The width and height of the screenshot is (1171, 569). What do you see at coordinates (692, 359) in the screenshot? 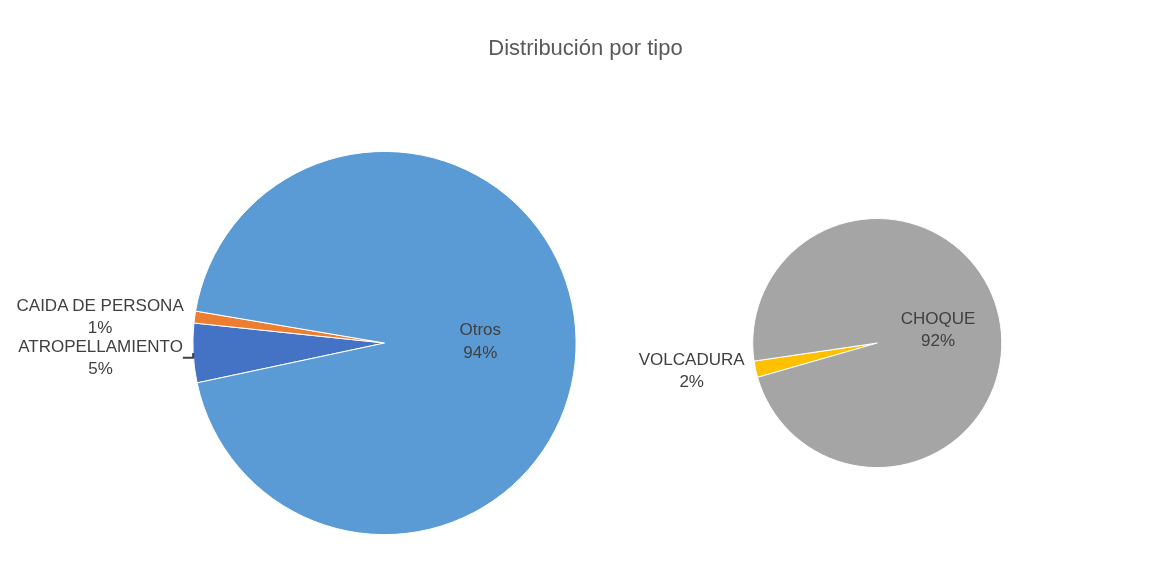
I see `slice-label: VOLCADURA` at bounding box center [692, 359].